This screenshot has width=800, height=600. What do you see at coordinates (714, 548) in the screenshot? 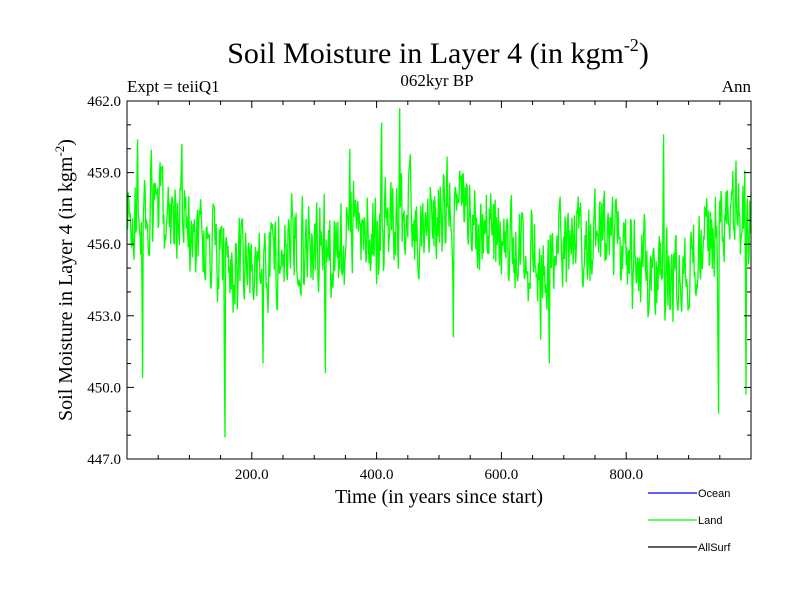
I see `legend-label-allsurf: AllSurf` at bounding box center [714, 548].